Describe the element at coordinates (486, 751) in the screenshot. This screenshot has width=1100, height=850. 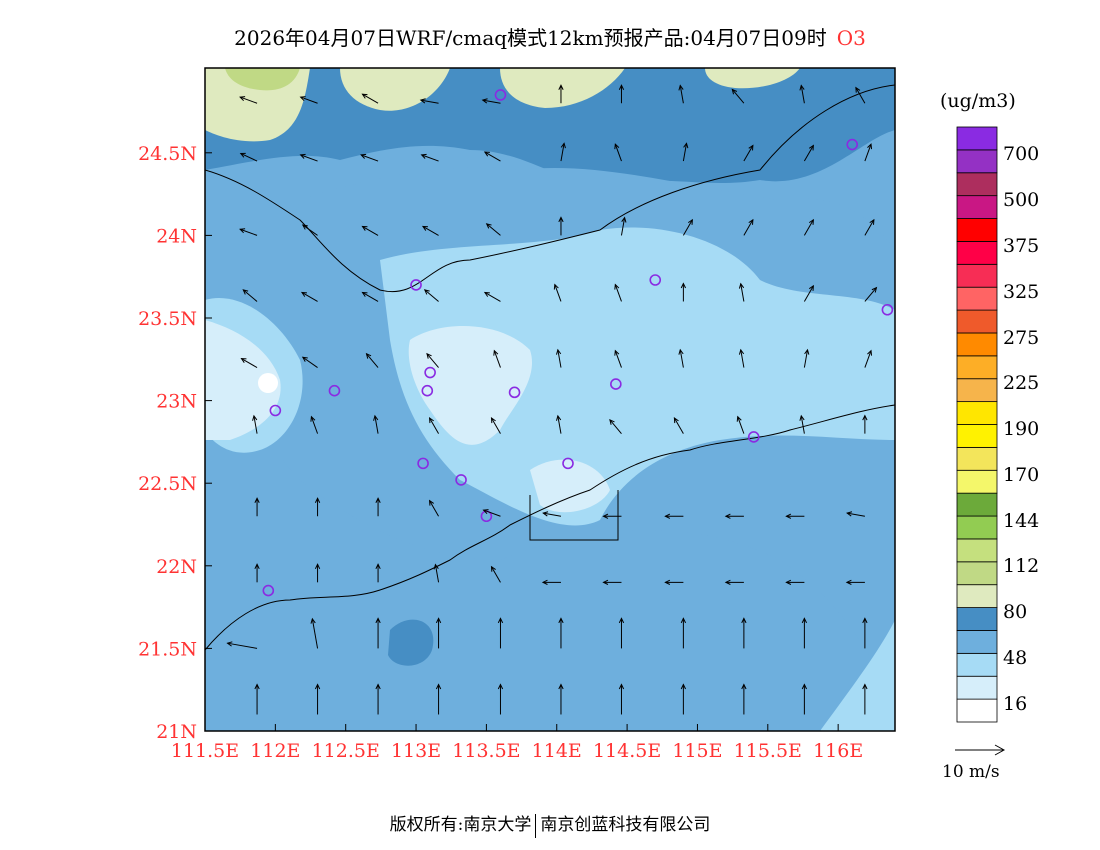
I see `x-tick-label: 113.5E` at that location.